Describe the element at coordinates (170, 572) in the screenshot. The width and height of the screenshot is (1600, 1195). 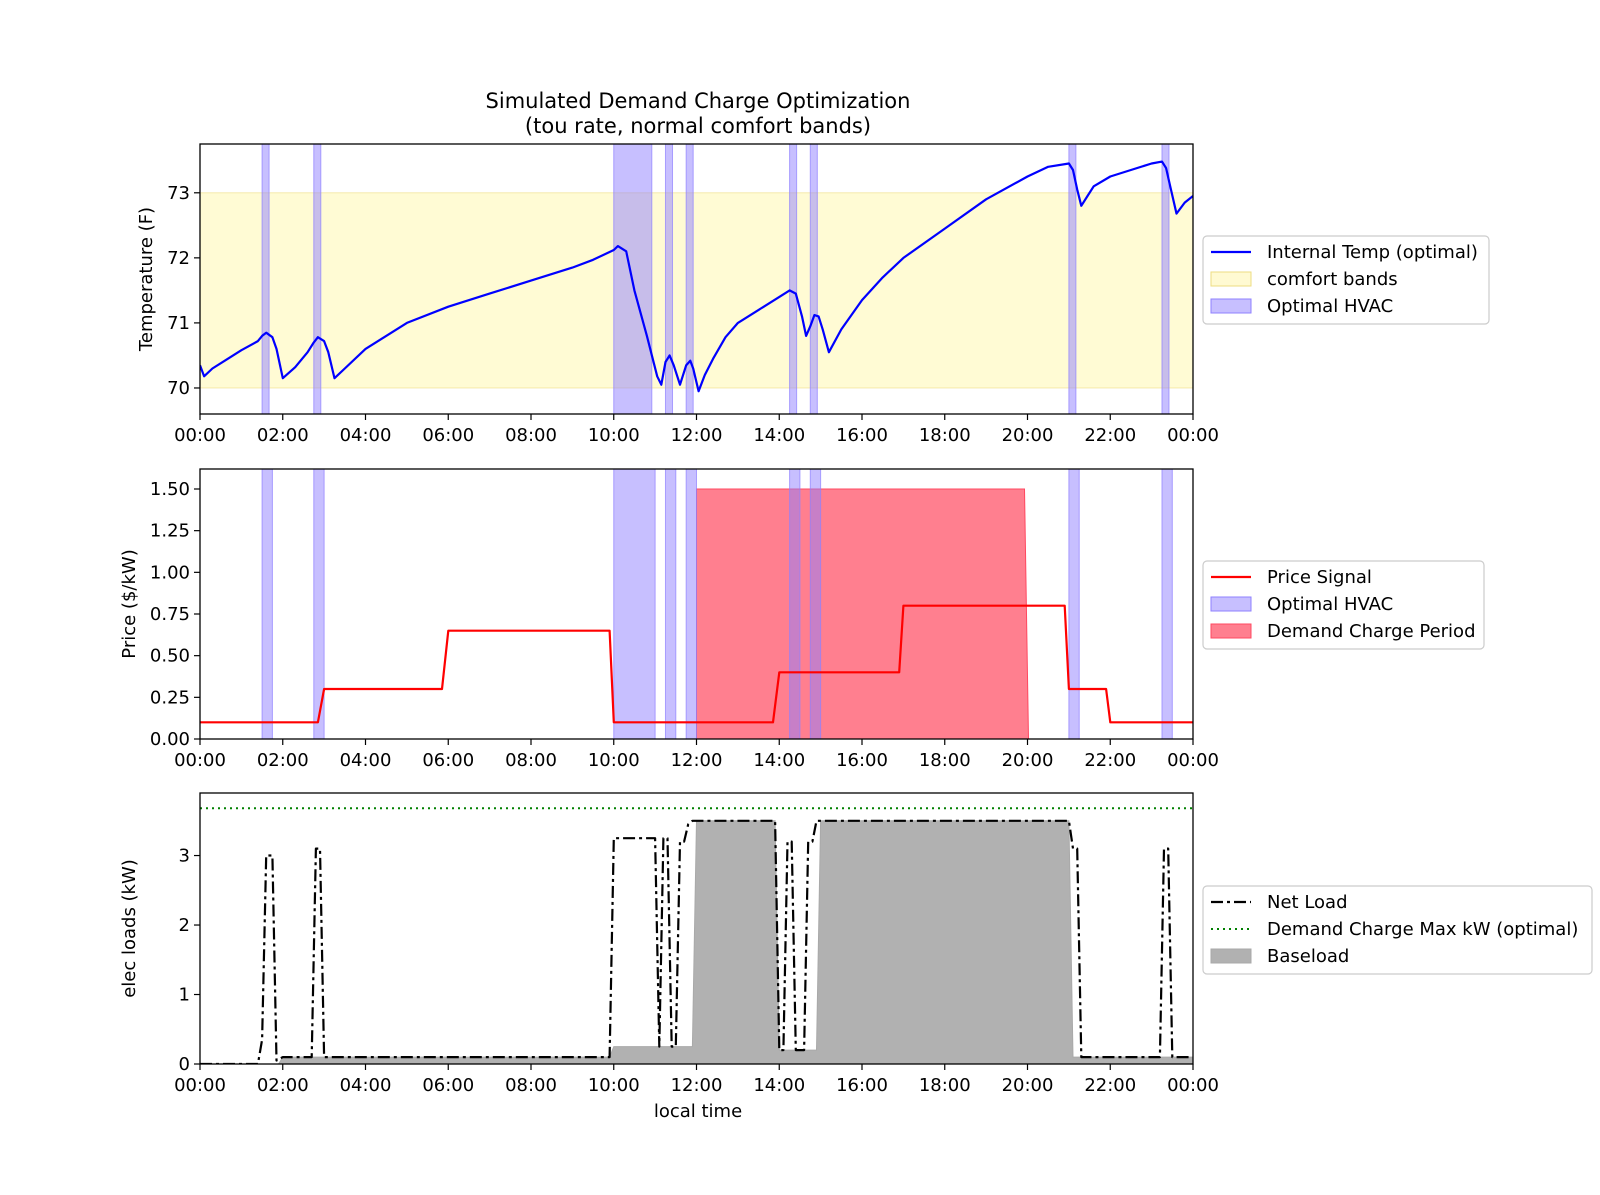
I see `y-tick-label: 1.00` at that location.